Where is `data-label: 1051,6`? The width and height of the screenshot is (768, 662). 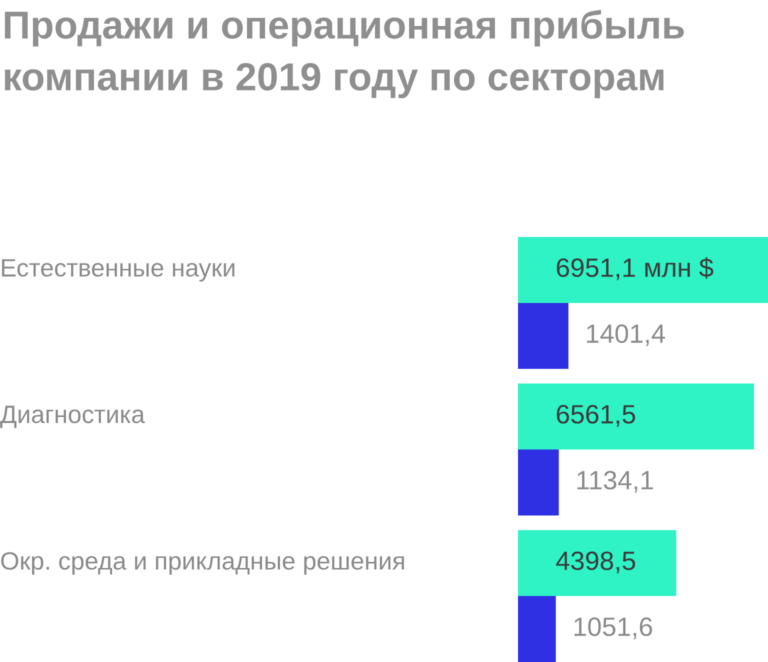
data-label: 1051,6 is located at coordinates (613, 628).